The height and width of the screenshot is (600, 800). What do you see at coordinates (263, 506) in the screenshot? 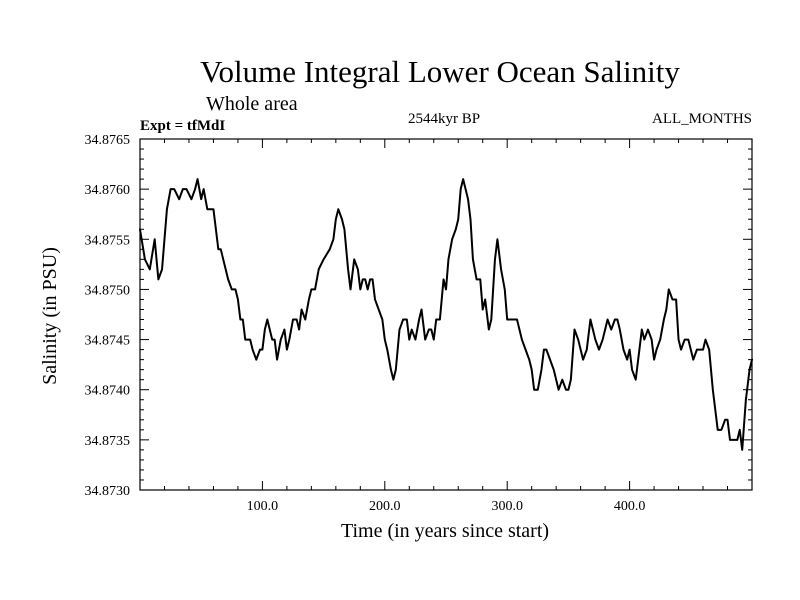
I see `x-tick-label: 100.0` at bounding box center [263, 506].